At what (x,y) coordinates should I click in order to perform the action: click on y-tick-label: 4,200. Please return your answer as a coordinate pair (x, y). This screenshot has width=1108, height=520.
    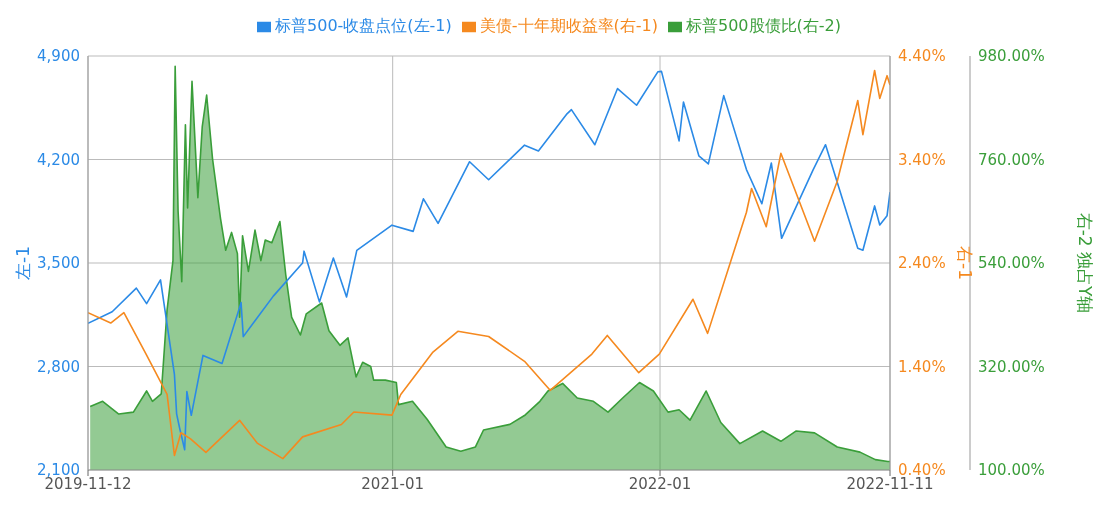
    Looking at the image, I should click on (58, 159).